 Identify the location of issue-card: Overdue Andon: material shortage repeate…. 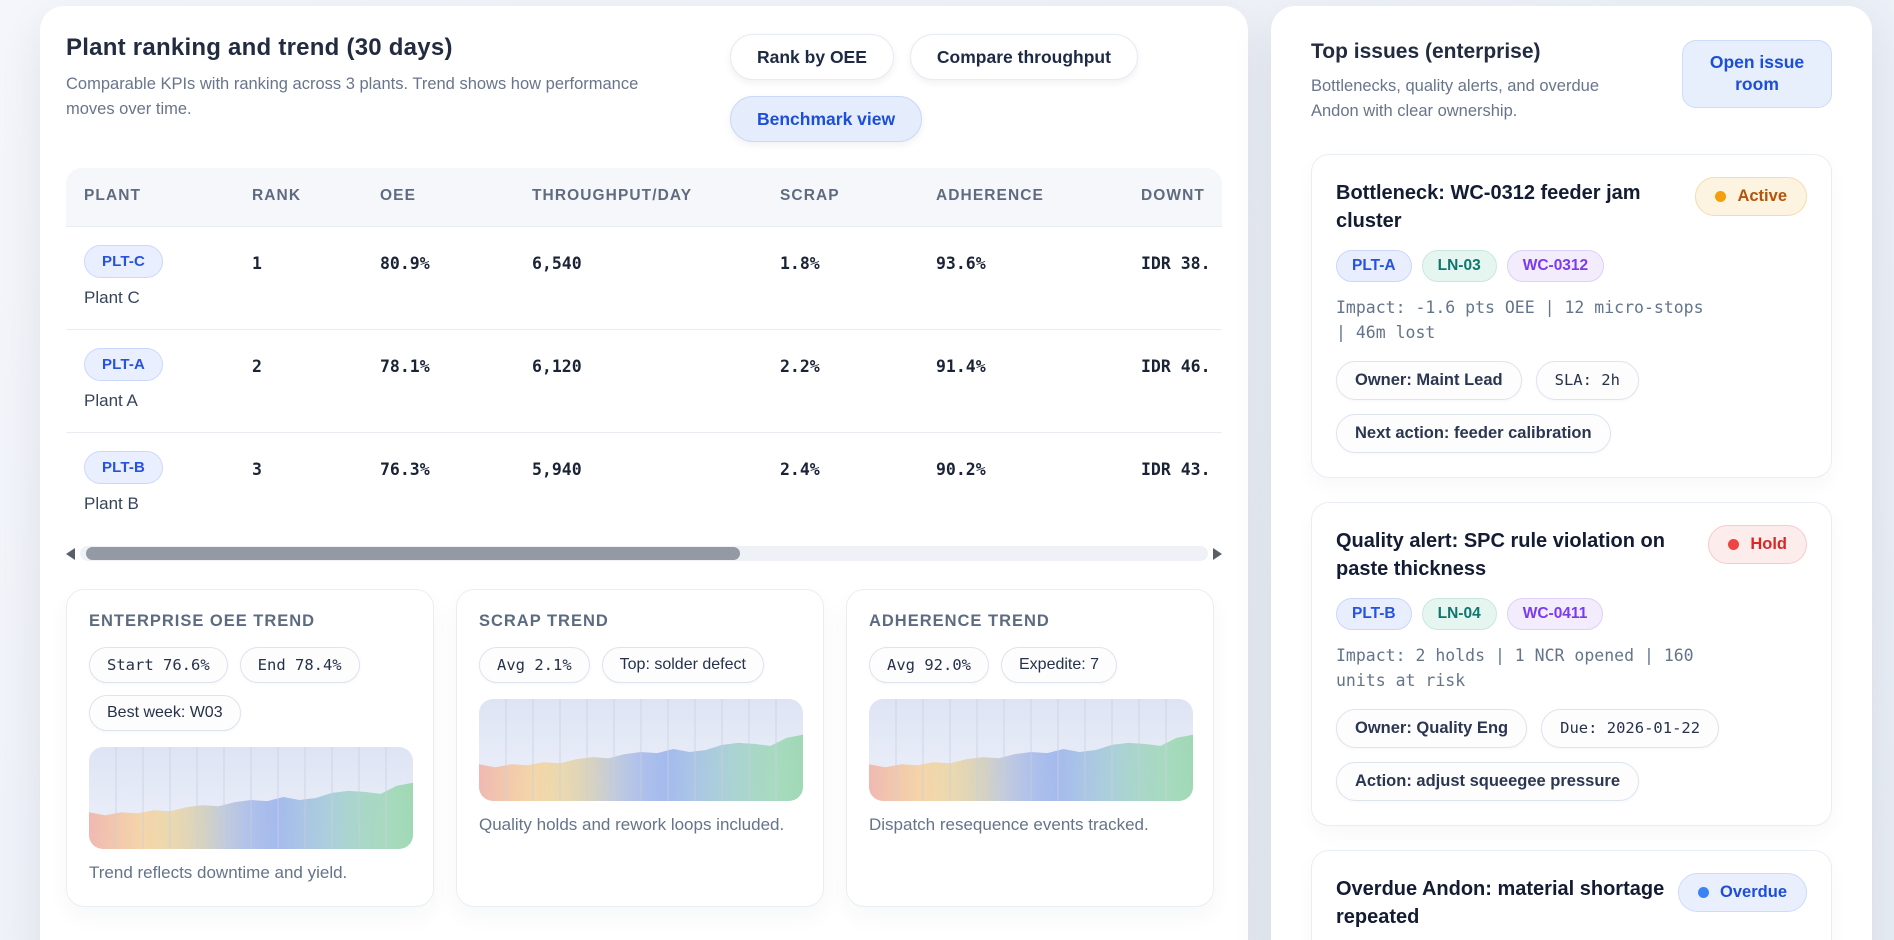
(1571, 894).